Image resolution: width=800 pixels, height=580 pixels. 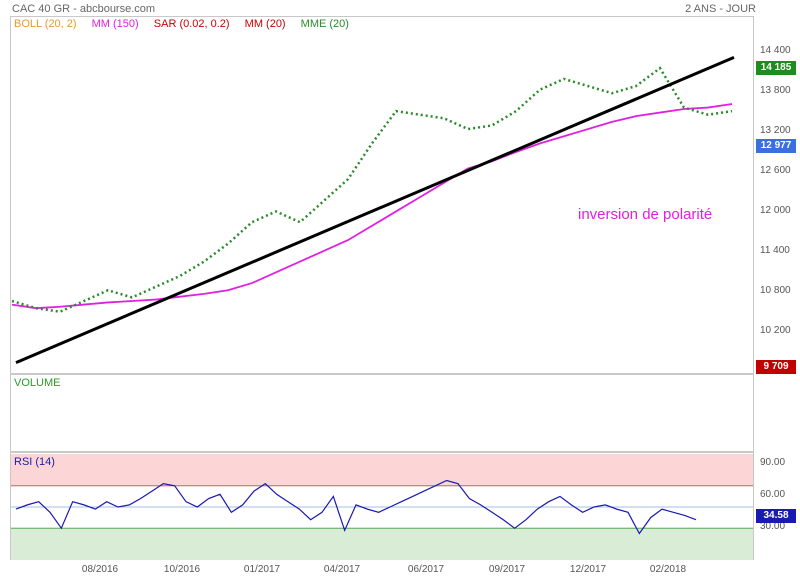 I want to click on price-high-badge: 14 185, so click(x=776, y=68).